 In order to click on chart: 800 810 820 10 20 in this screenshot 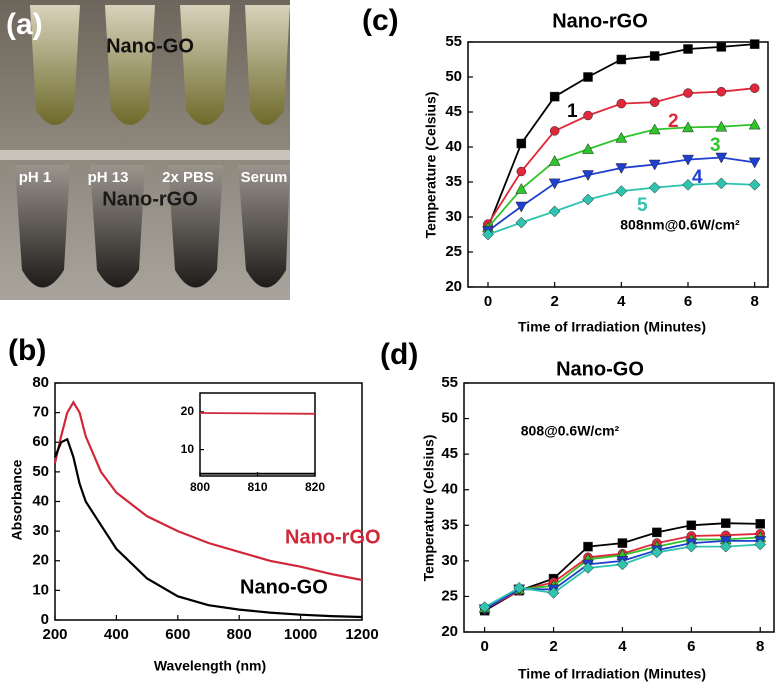, I will do `click(253, 443)`.